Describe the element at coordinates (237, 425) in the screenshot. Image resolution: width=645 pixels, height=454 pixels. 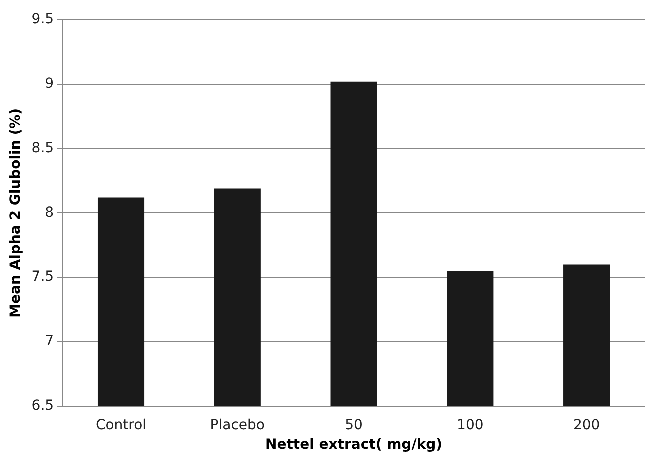
I see `x-tick-label: Placebo` at that location.